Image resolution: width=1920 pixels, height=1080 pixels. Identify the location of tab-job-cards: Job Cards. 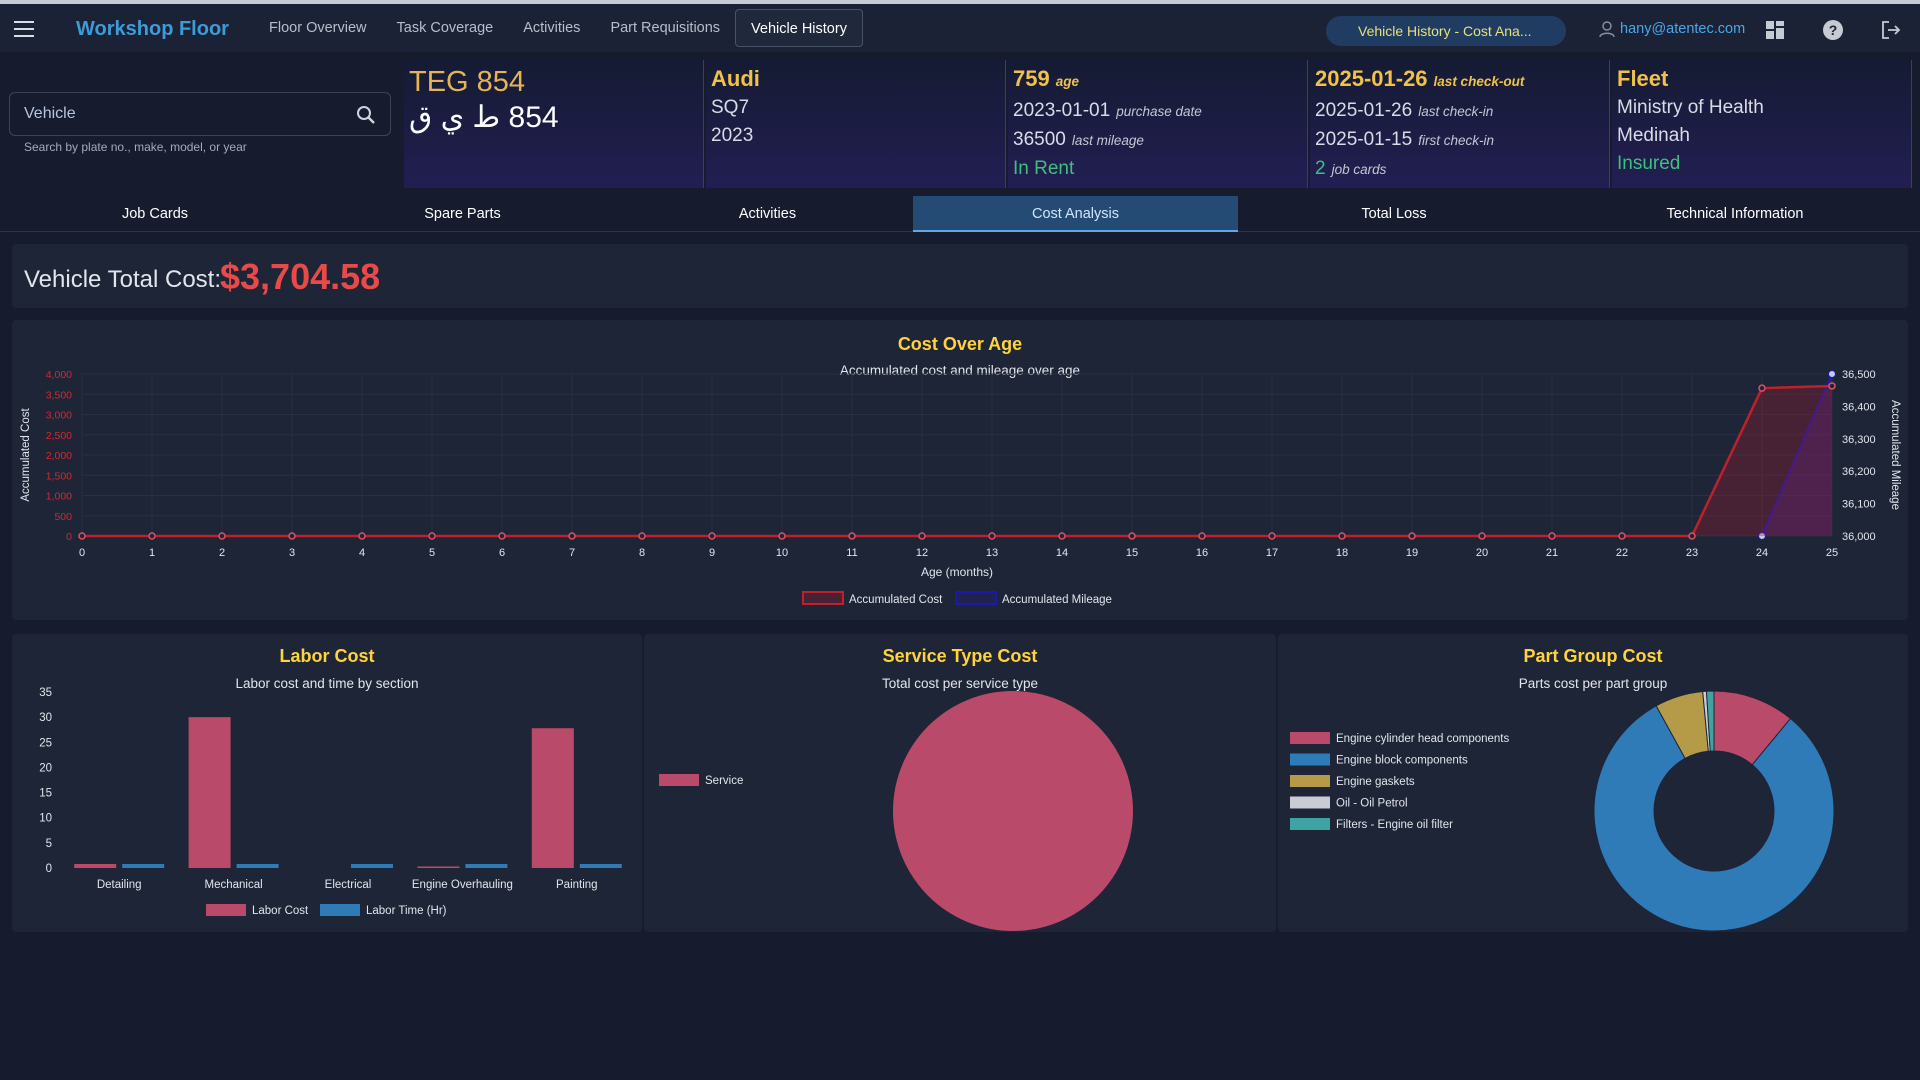
(155, 214).